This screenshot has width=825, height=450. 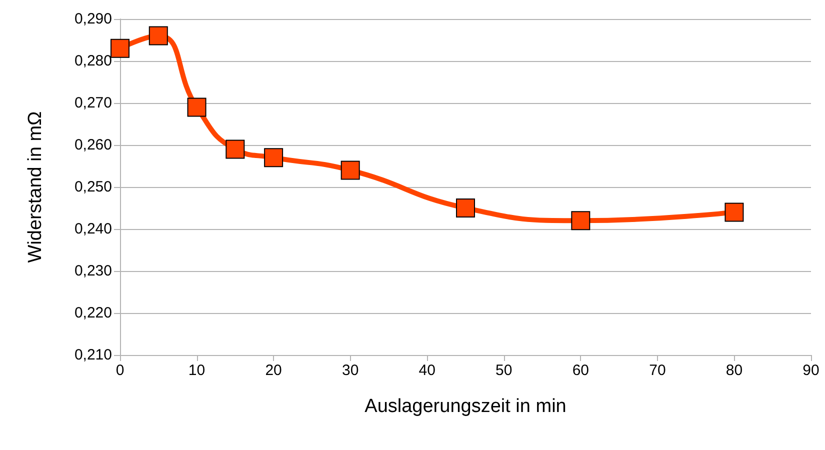 What do you see at coordinates (93, 145) in the screenshot?
I see `y-tick-label: 0,260` at bounding box center [93, 145].